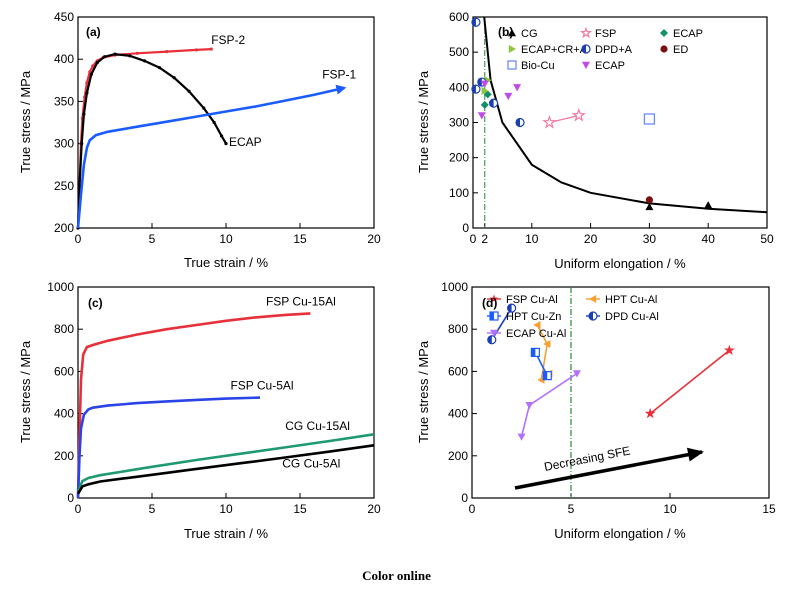 Image resolution: width=793 pixels, height=593 pixels. I want to click on series-line-fsp-cu-15al, so click(193, 405).